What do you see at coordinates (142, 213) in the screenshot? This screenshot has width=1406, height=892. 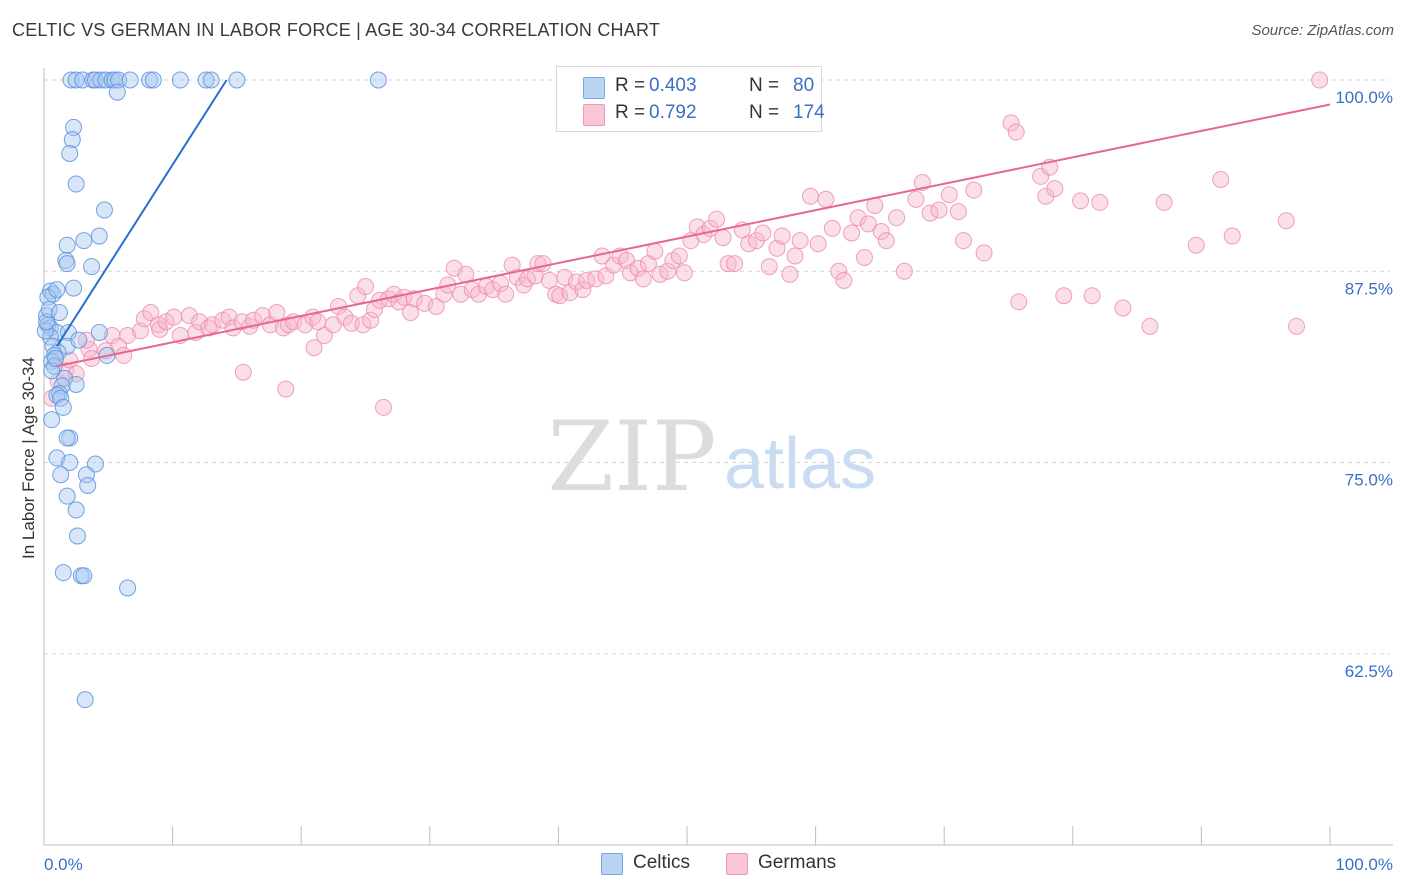 I see `trend-line-celtics` at bounding box center [142, 213].